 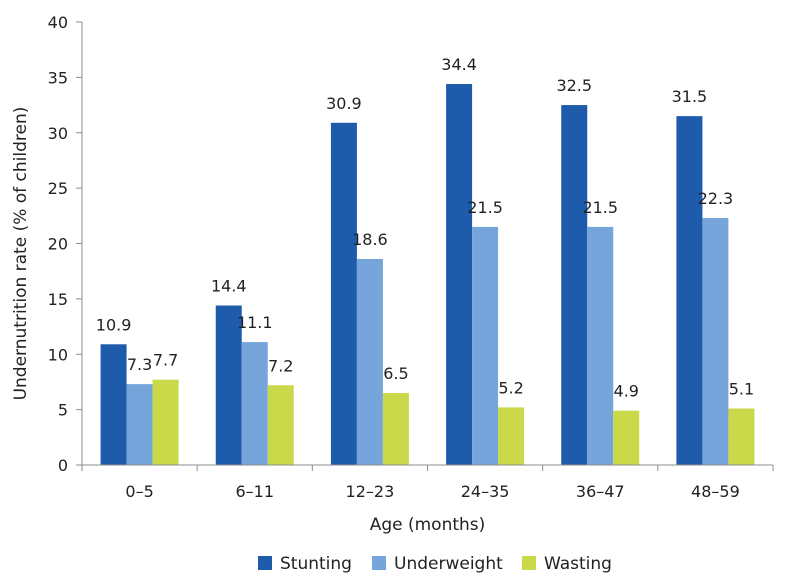 I want to click on y-tick-label: 35, so click(x=58, y=77).